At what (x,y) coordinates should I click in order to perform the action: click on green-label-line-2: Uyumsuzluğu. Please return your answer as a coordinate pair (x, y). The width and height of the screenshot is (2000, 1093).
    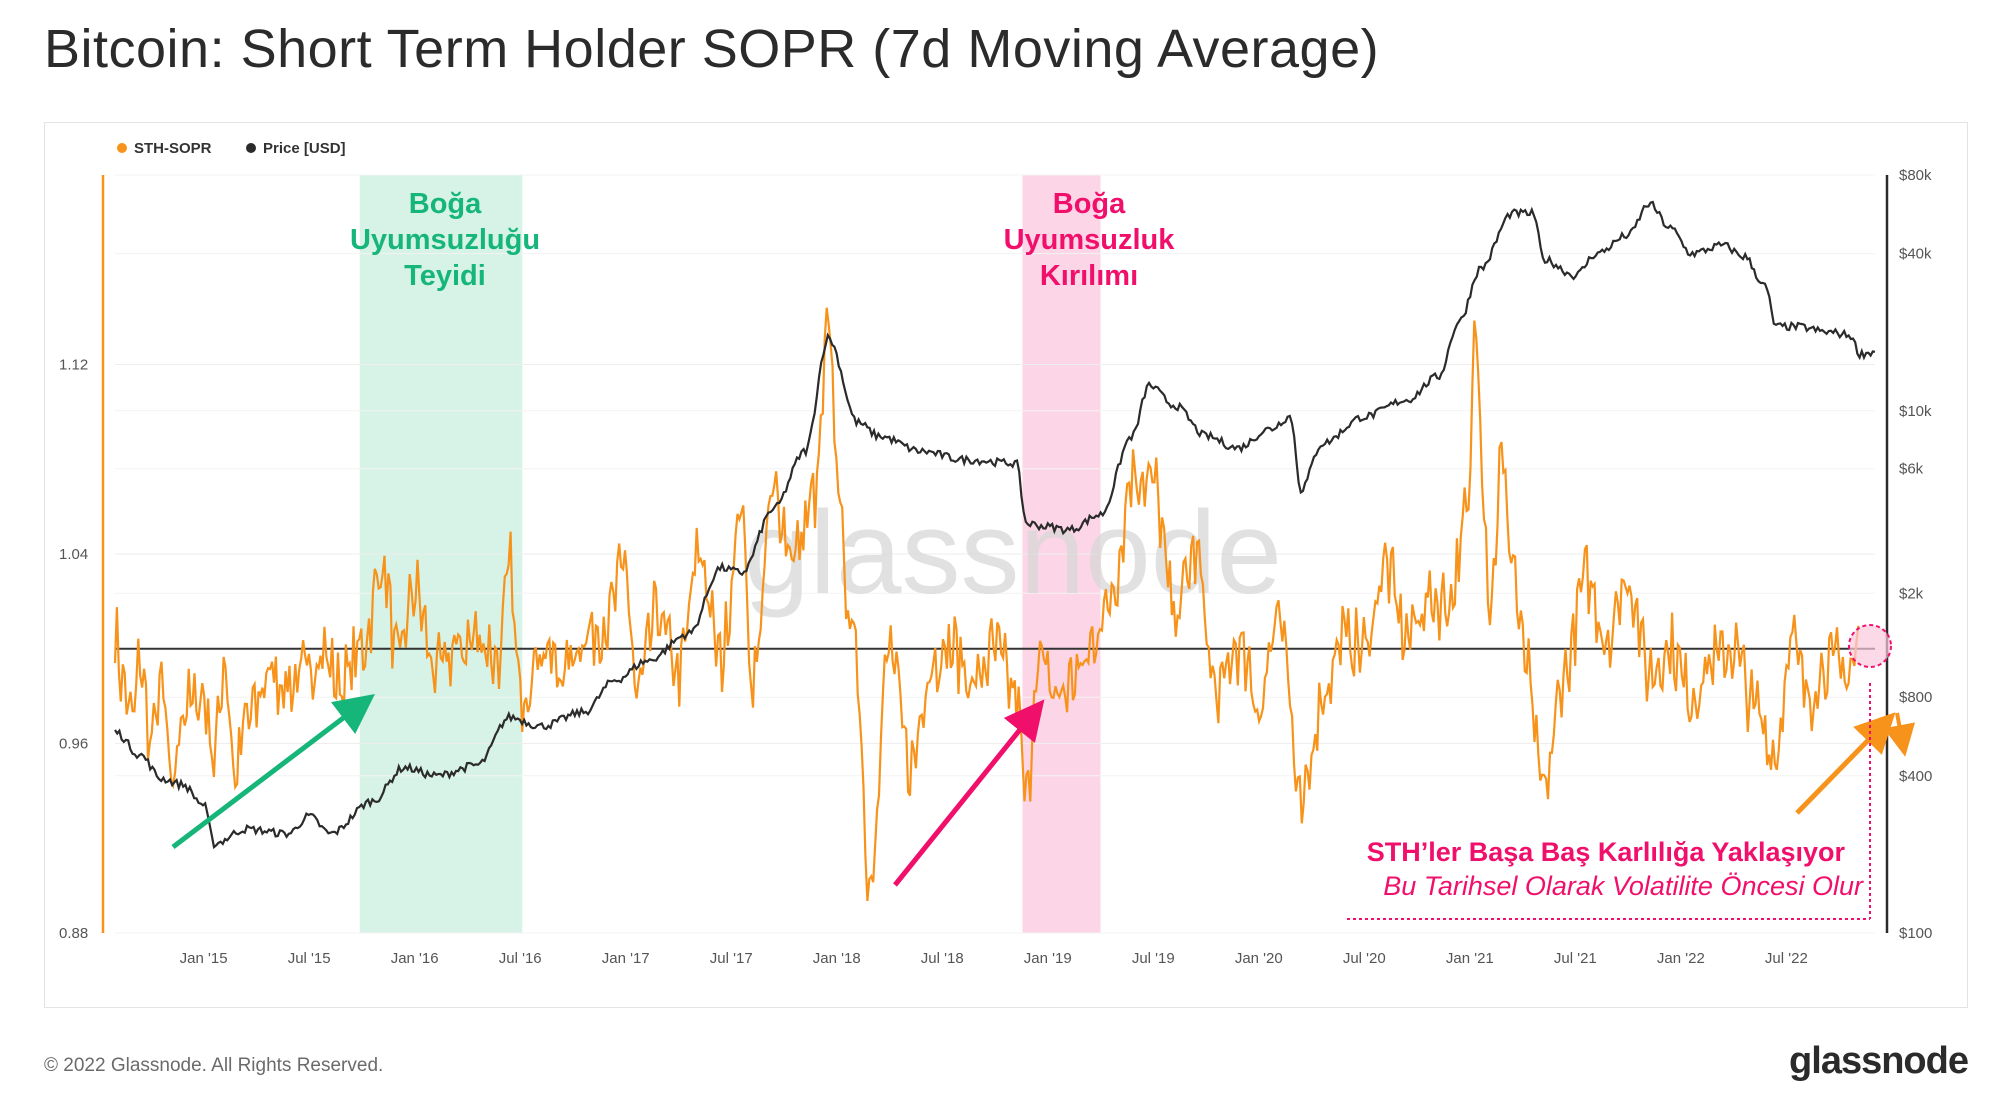
    Looking at the image, I should click on (445, 240).